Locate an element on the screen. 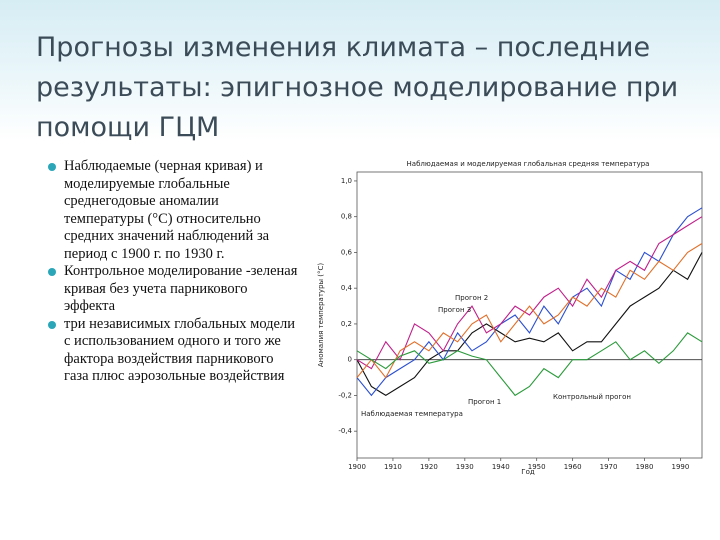  y-tick-label: 1,0 is located at coordinates (346, 181).